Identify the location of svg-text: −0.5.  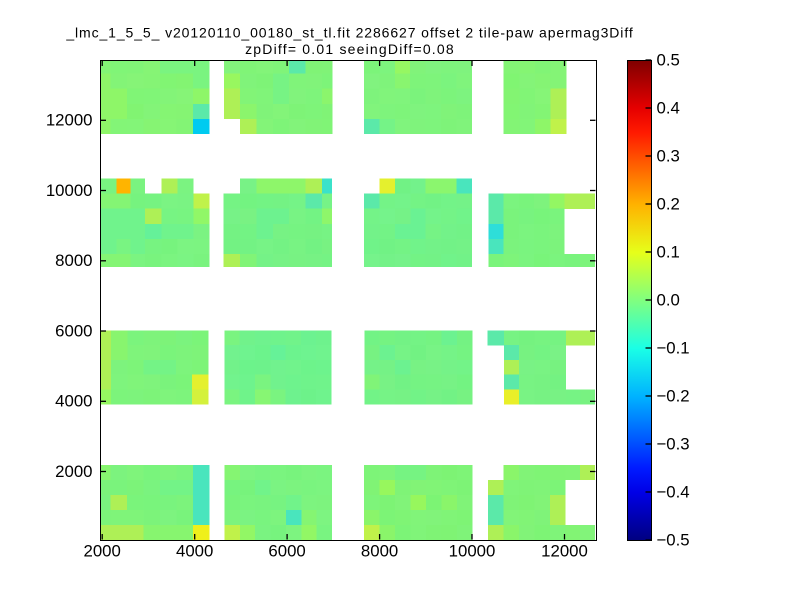
(673, 539).